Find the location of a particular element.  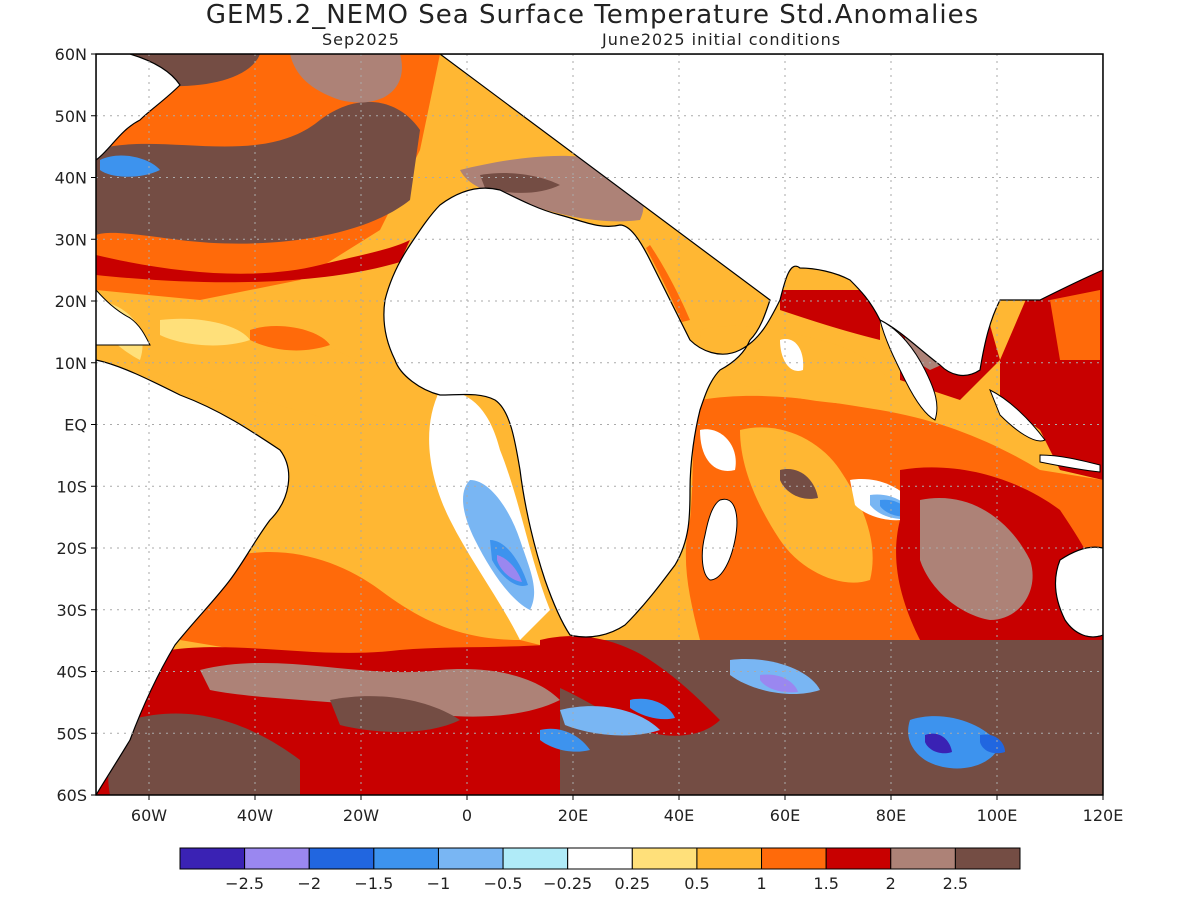

lon-tick-label: 80E is located at coordinates (891, 815).